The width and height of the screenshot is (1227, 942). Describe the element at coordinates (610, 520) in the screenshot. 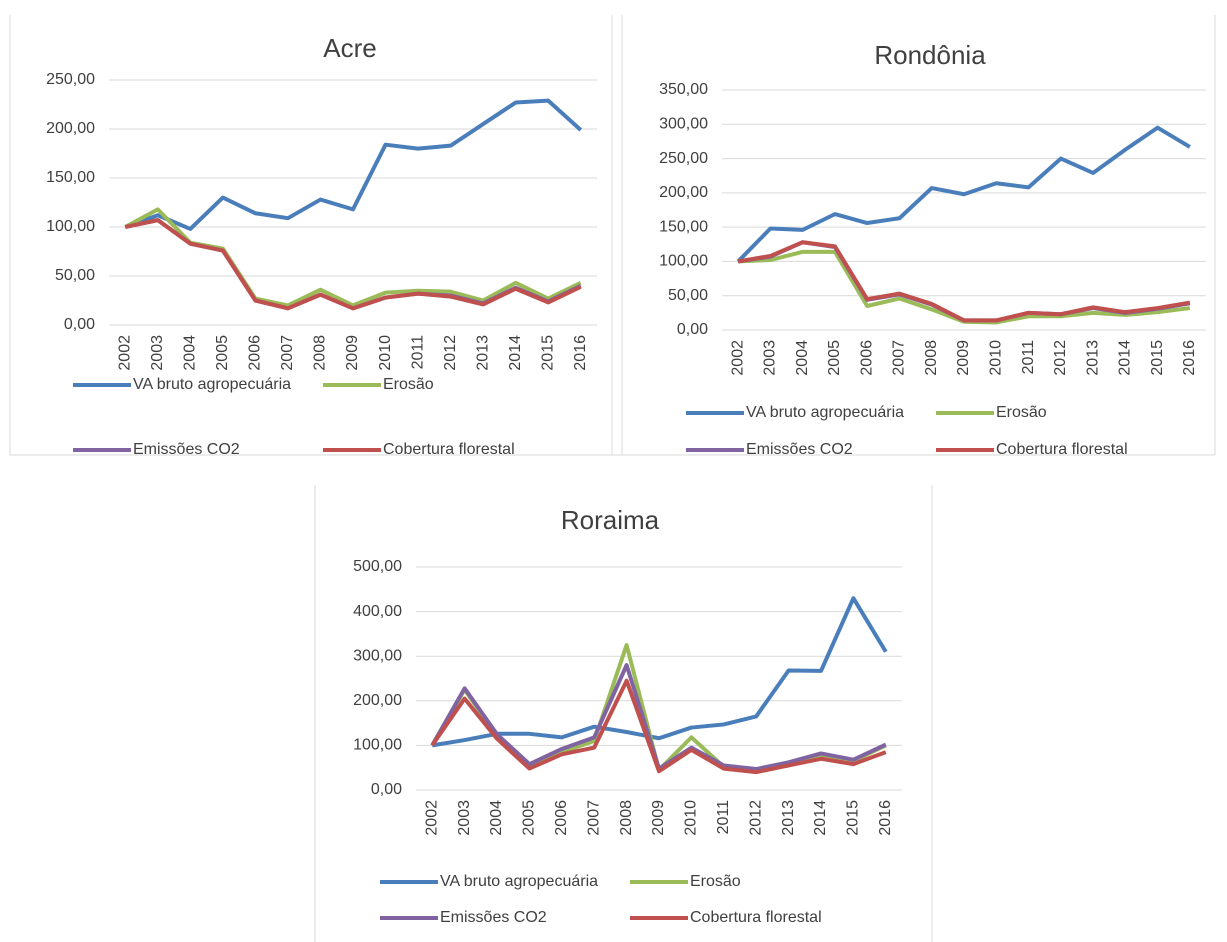

I see `chart-title: Roraima` at that location.